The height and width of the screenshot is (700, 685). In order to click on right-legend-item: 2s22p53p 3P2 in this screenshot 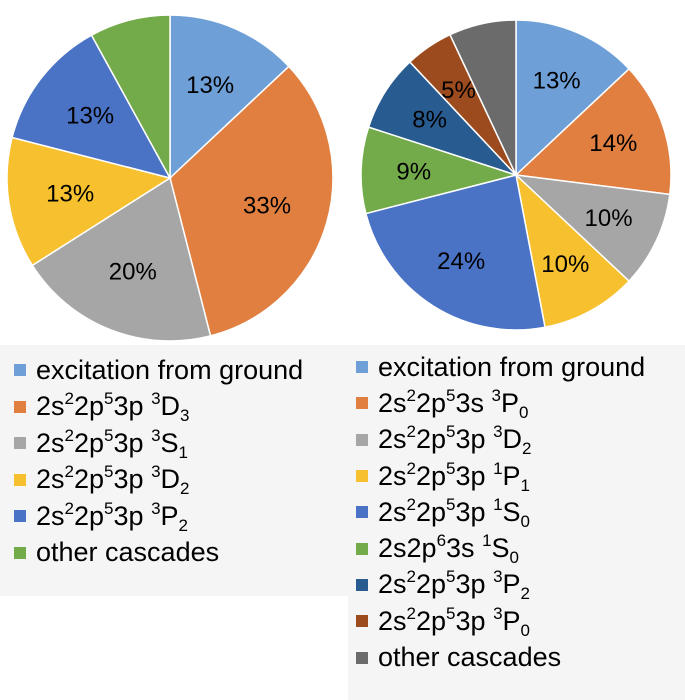, I will do `click(500, 585)`.